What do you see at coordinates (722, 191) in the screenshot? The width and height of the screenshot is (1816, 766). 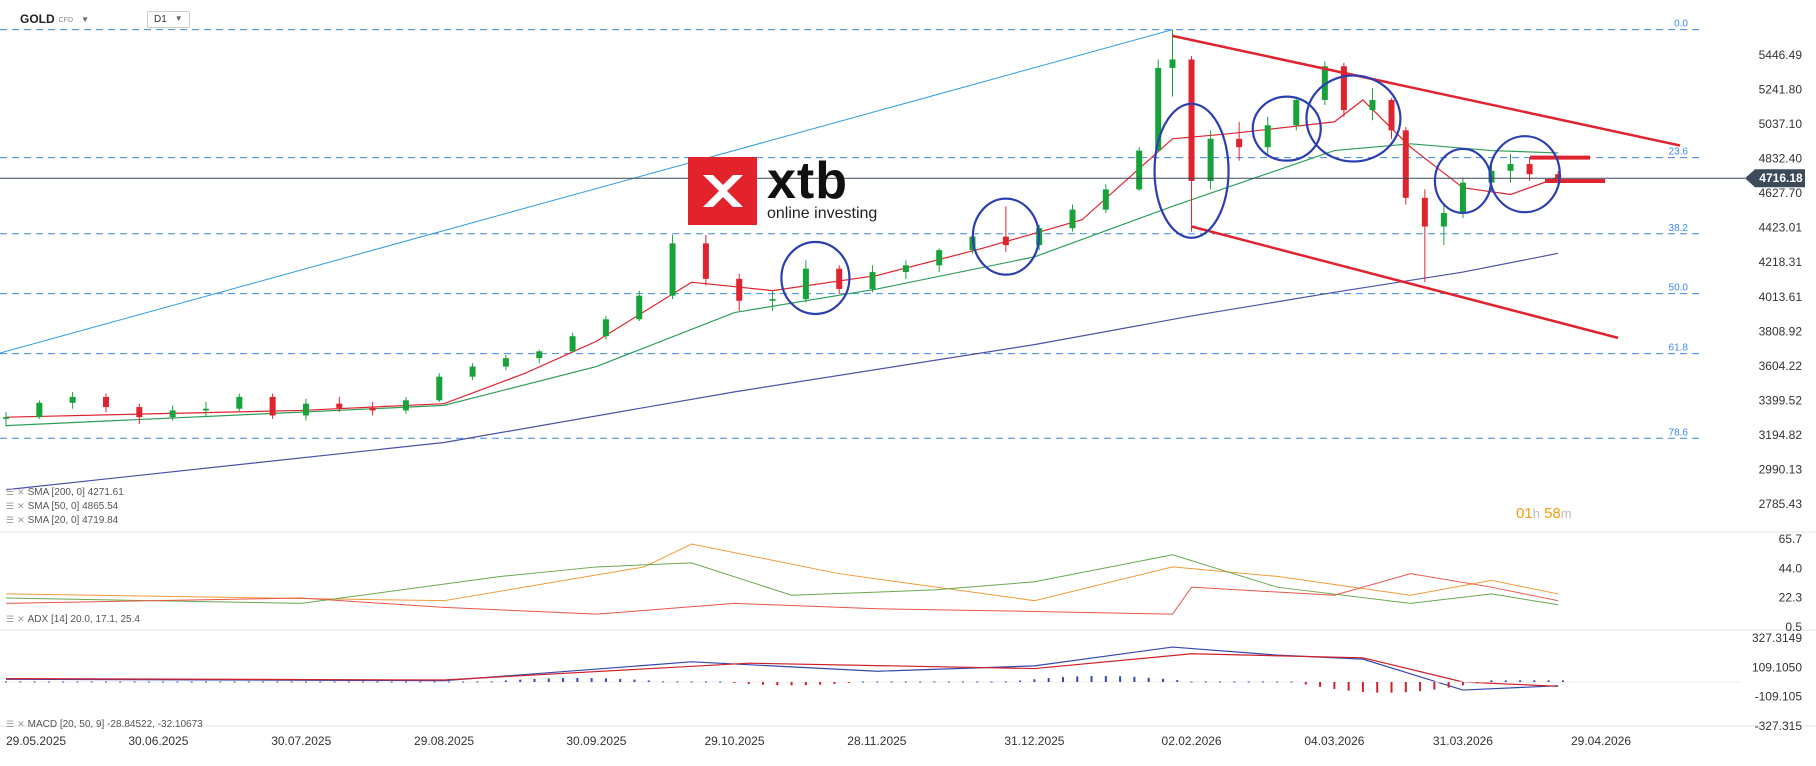 I see `x-mark-icon` at bounding box center [722, 191].